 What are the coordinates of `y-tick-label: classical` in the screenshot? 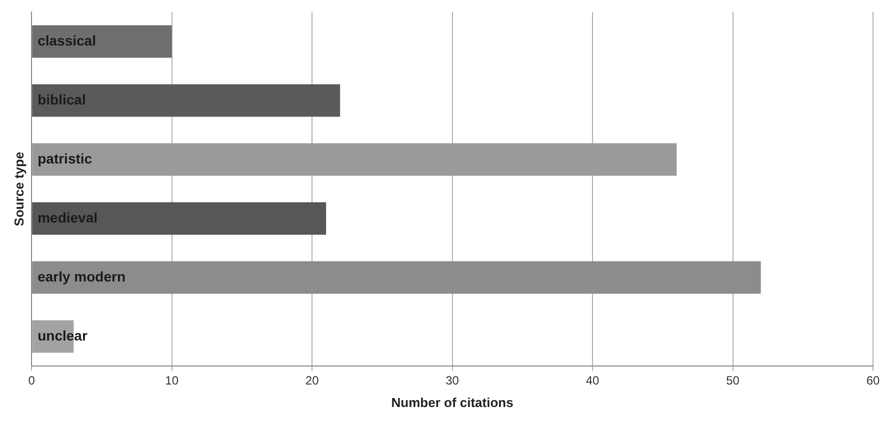 It's located at (67, 40).